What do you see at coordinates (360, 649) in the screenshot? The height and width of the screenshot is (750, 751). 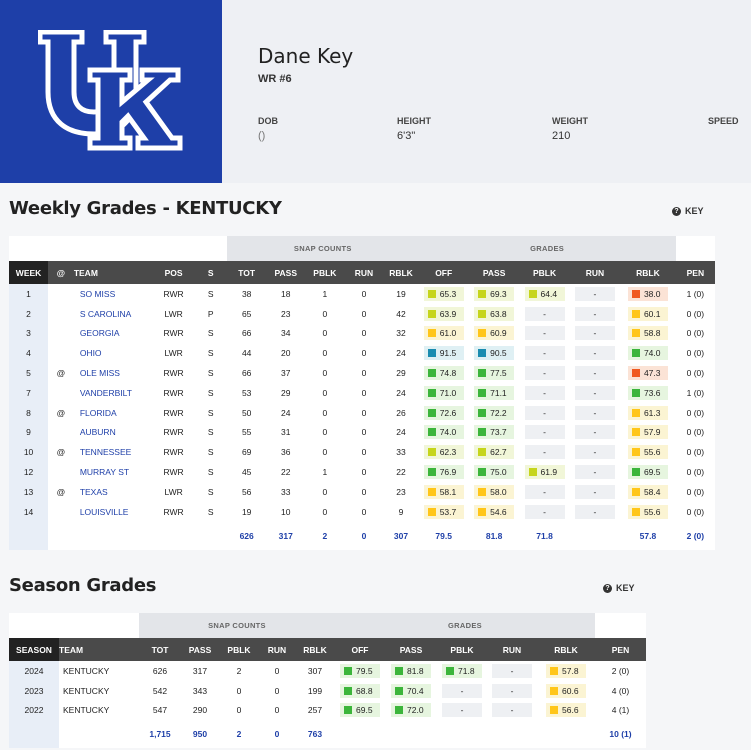 I see `col-header-off-7: OFF` at bounding box center [360, 649].